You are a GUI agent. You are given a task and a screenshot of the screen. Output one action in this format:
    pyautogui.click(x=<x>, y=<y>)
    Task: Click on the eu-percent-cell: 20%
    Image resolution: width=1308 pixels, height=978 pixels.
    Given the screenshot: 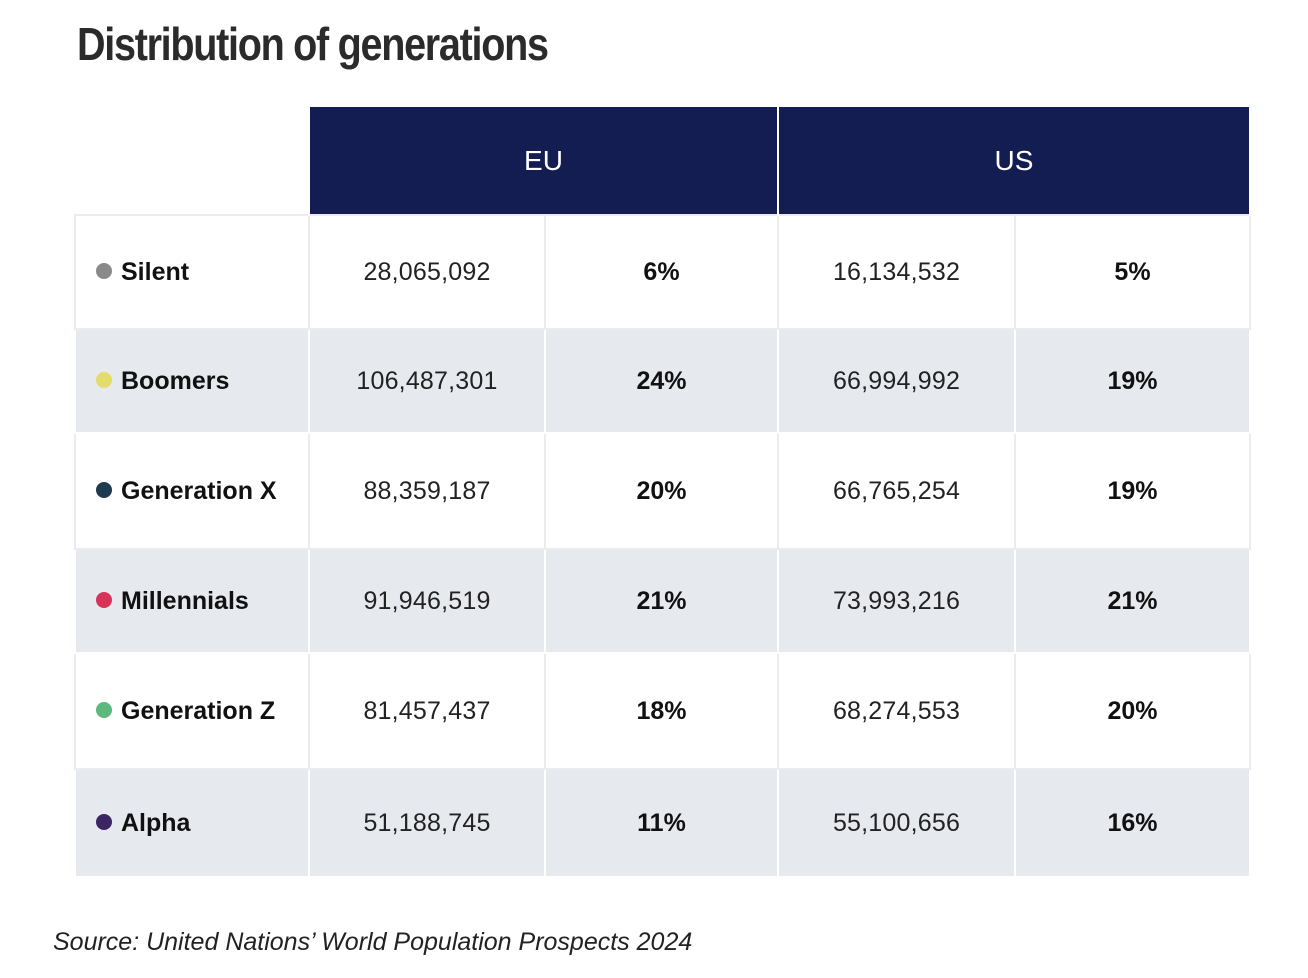 What is the action you would take?
    pyautogui.click(x=661, y=491)
    